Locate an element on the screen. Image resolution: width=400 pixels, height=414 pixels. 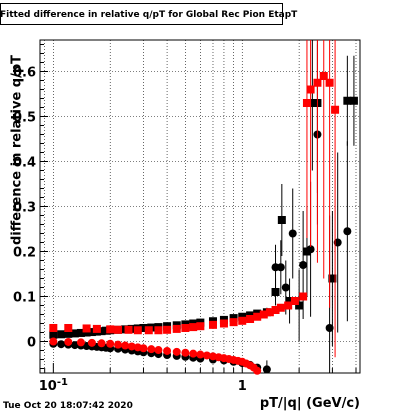
y-tick-label: 0.5 is located at coordinates (24, 118).